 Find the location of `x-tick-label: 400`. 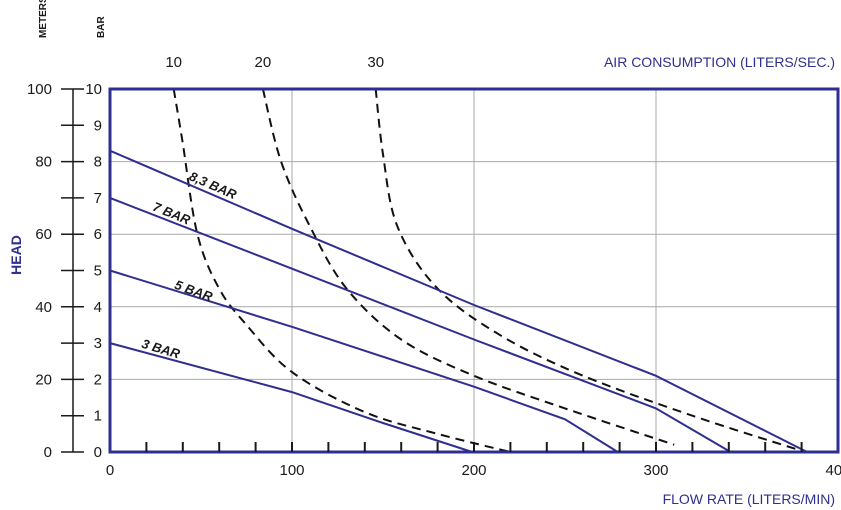

x-tick-label: 400 is located at coordinates (833, 470).